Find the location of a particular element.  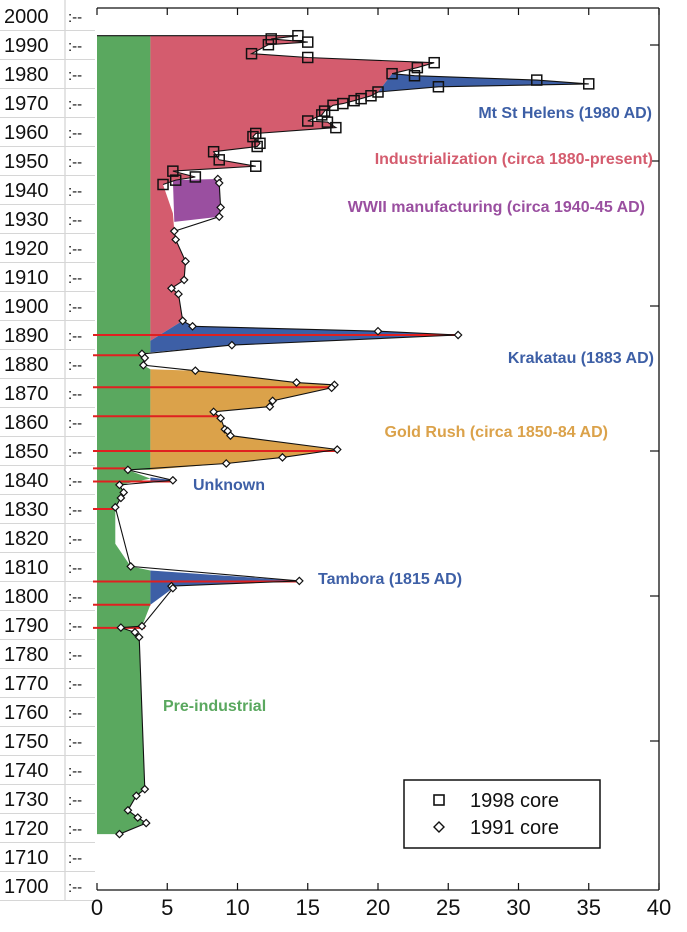

year-tick-label: 1860 is located at coordinates (26, 423).